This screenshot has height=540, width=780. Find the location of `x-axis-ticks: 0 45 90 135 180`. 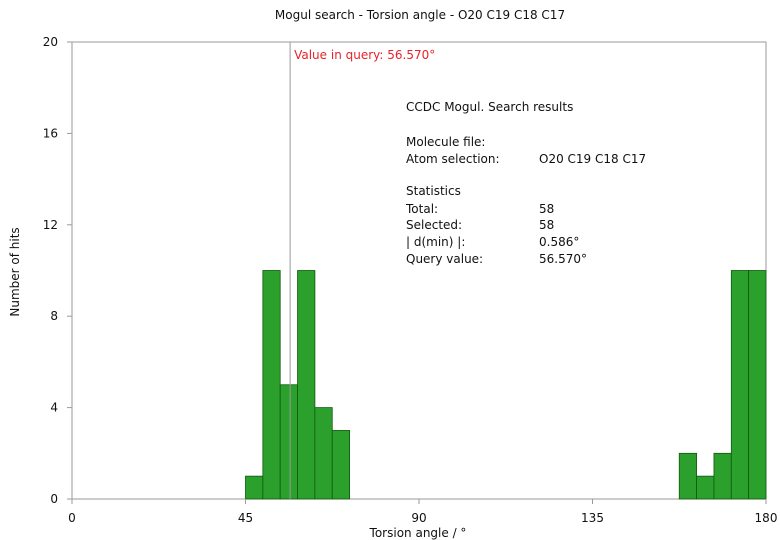

x-axis-ticks: 0 45 90 135 180 is located at coordinates (422, 512).